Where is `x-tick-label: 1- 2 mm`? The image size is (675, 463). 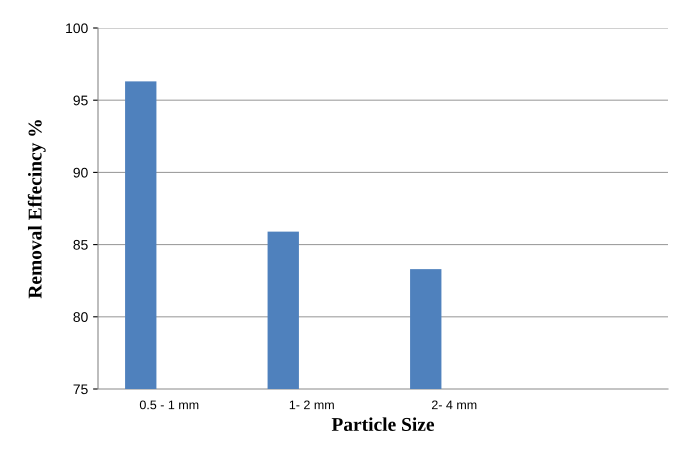
x-tick-label: 1- 2 mm is located at coordinates (312, 405).